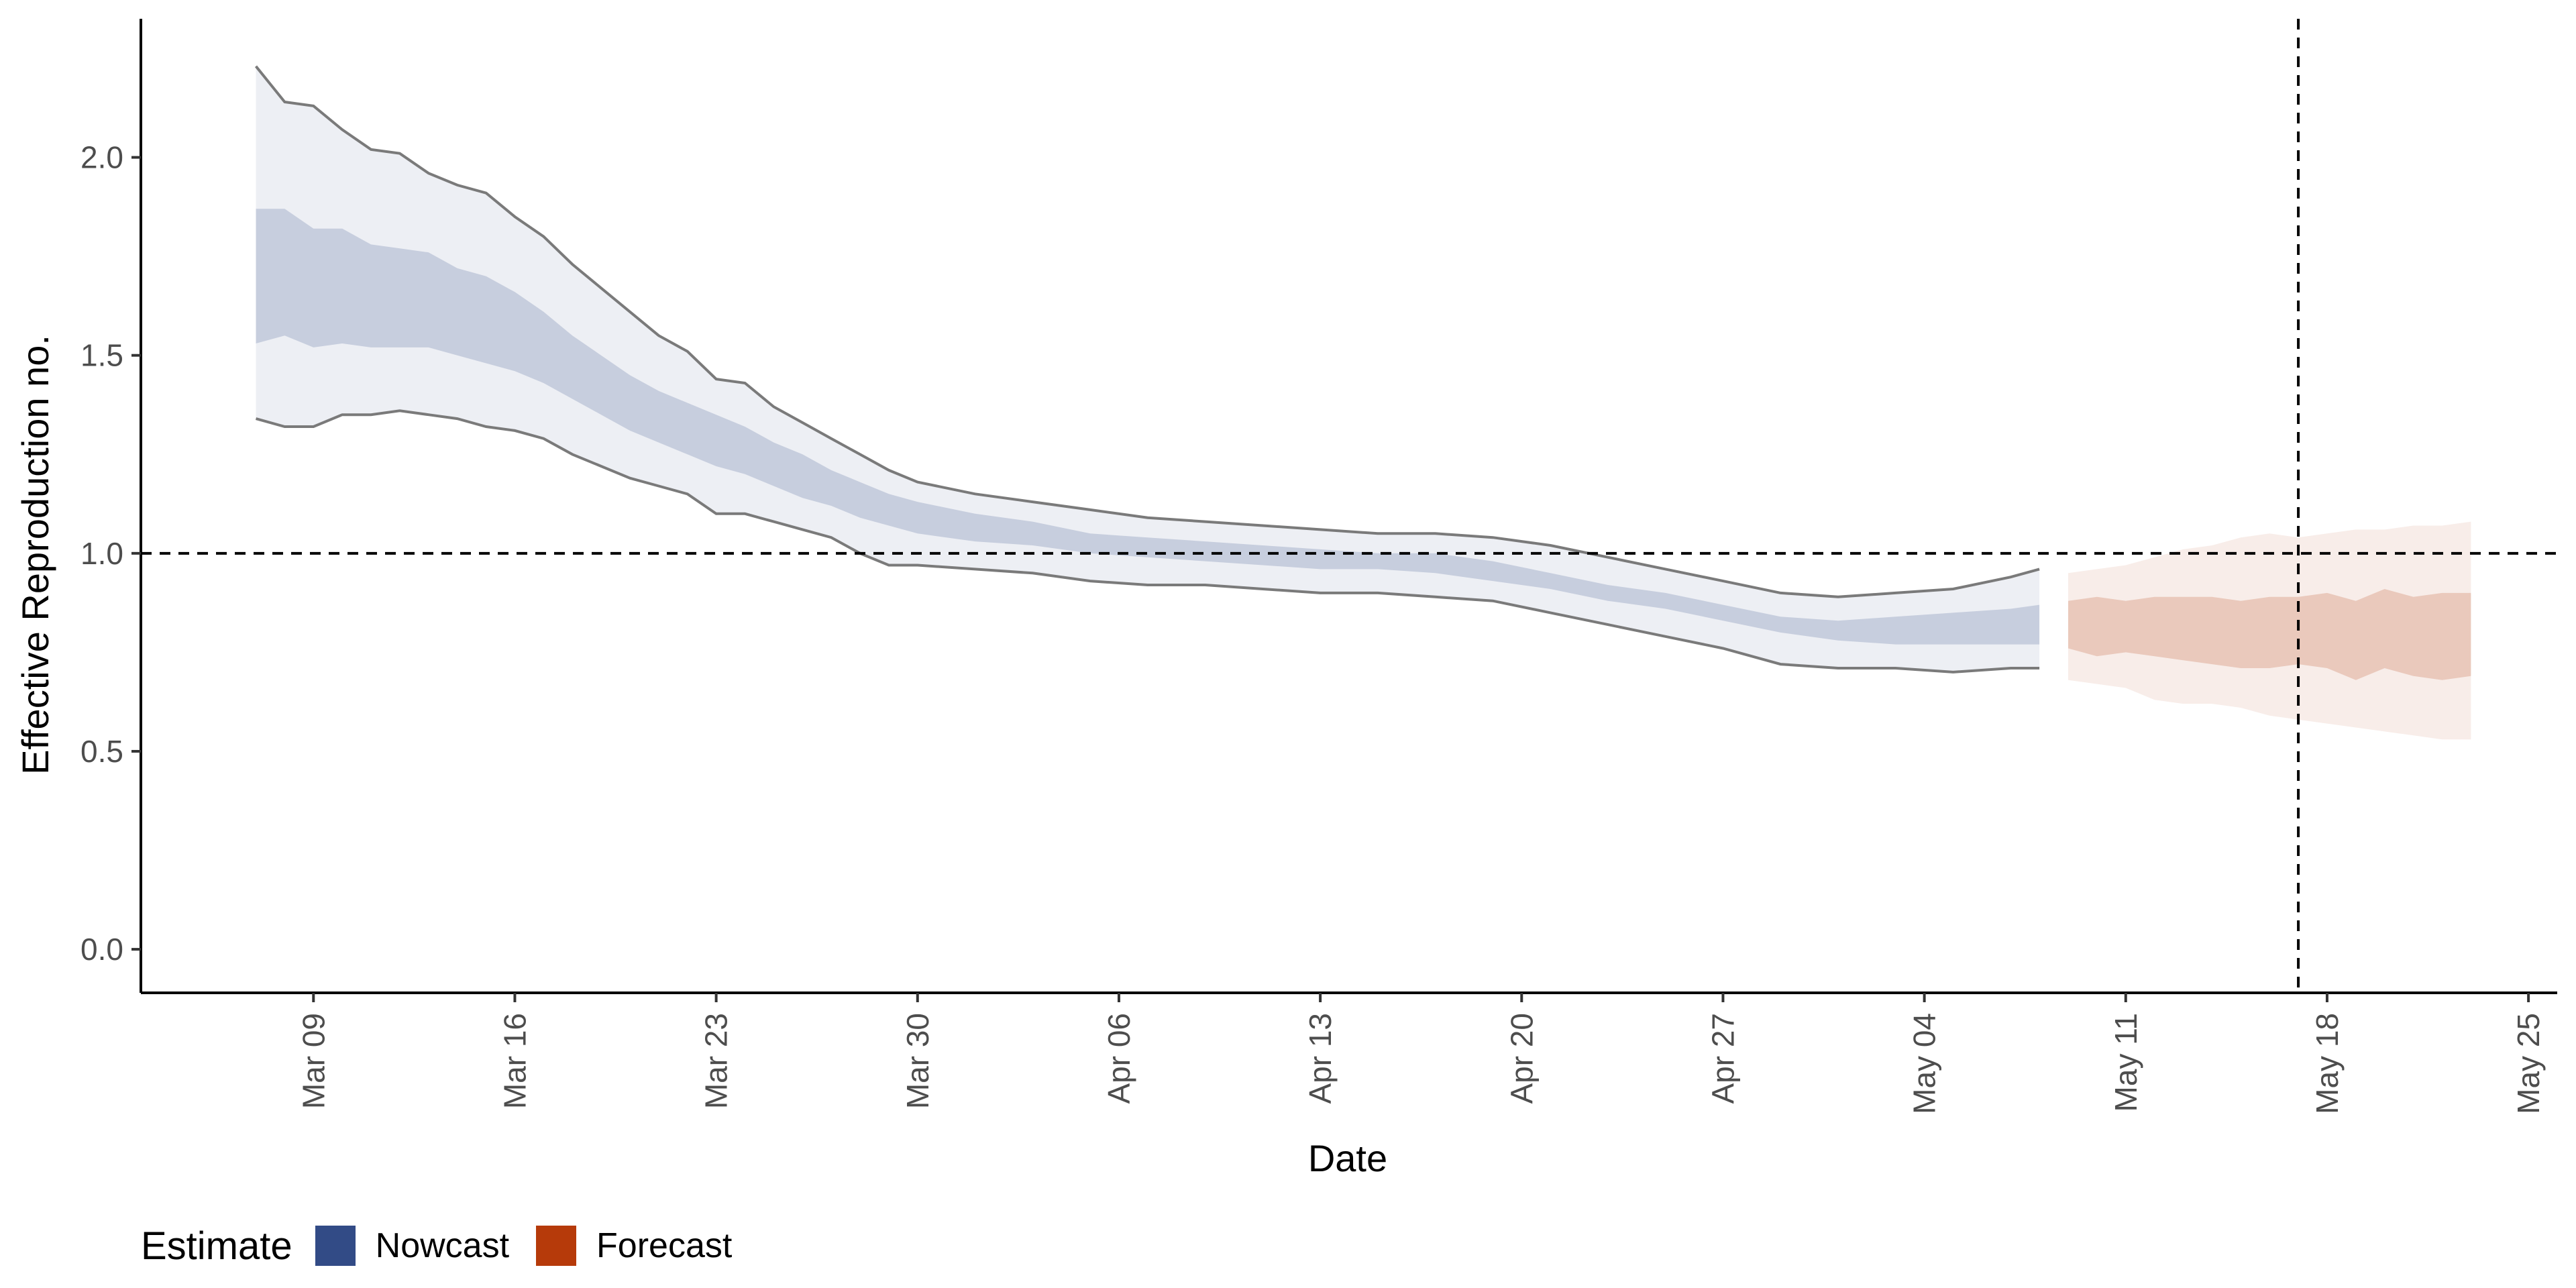 This screenshot has width=2576, height=1288. Describe the element at coordinates (101, 751) in the screenshot. I see `y-tick-label: 0.5` at that location.